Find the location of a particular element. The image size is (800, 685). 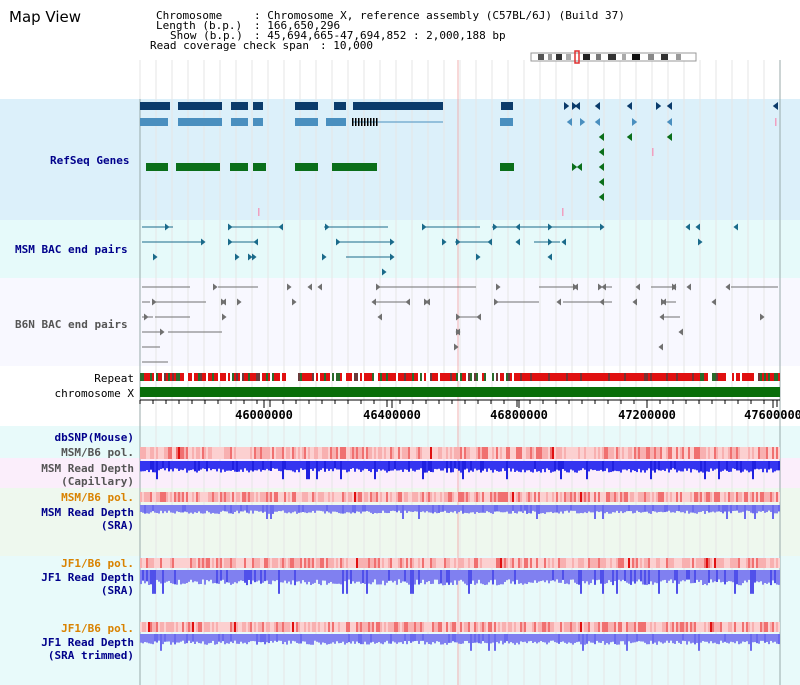

msm-b6-pol-label-2: MSM/B6 pol. is located at coordinates (97, 497).